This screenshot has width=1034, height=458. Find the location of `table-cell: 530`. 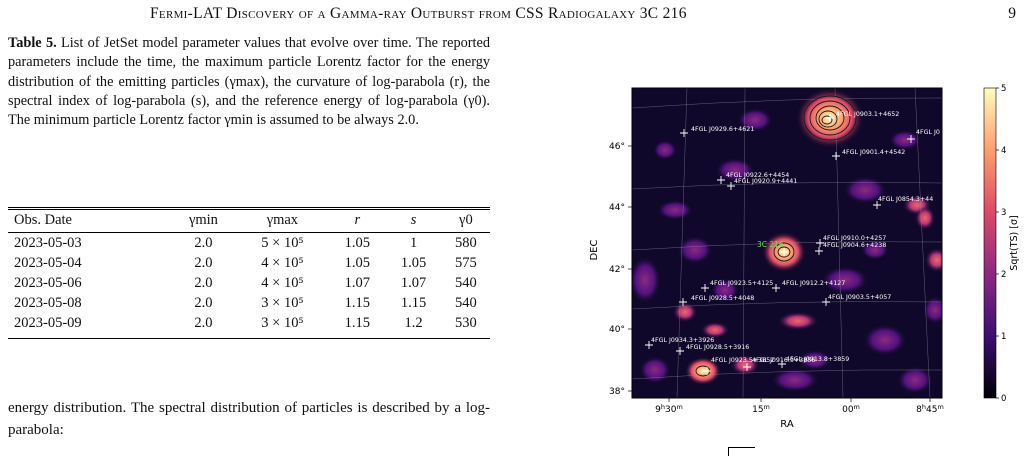

table-cell: 530 is located at coordinates (465, 322).